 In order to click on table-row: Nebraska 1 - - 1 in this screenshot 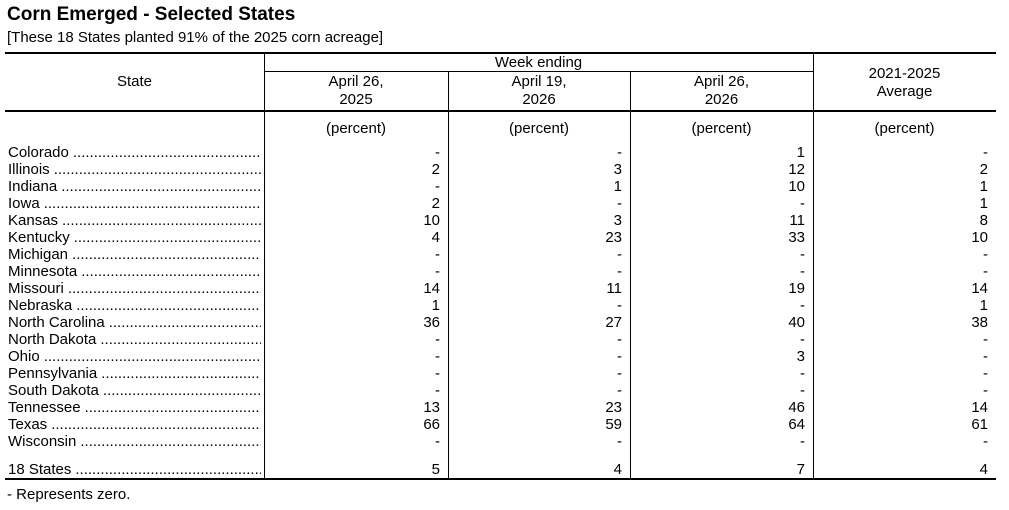, I will do `click(500, 305)`.